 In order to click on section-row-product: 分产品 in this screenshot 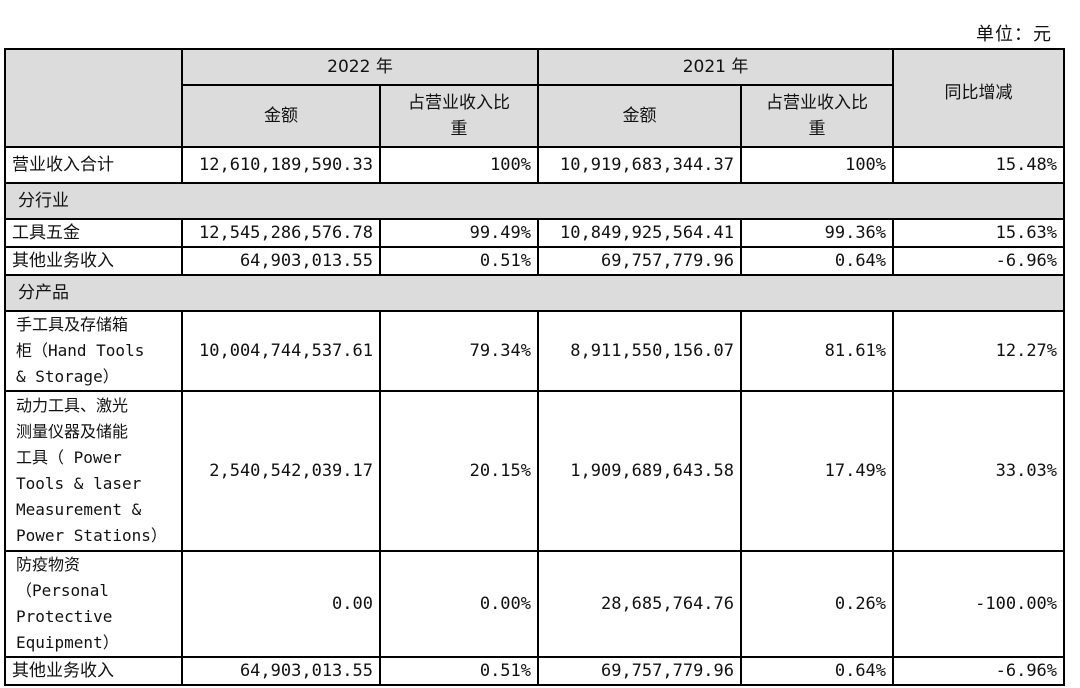, I will do `click(534, 293)`.